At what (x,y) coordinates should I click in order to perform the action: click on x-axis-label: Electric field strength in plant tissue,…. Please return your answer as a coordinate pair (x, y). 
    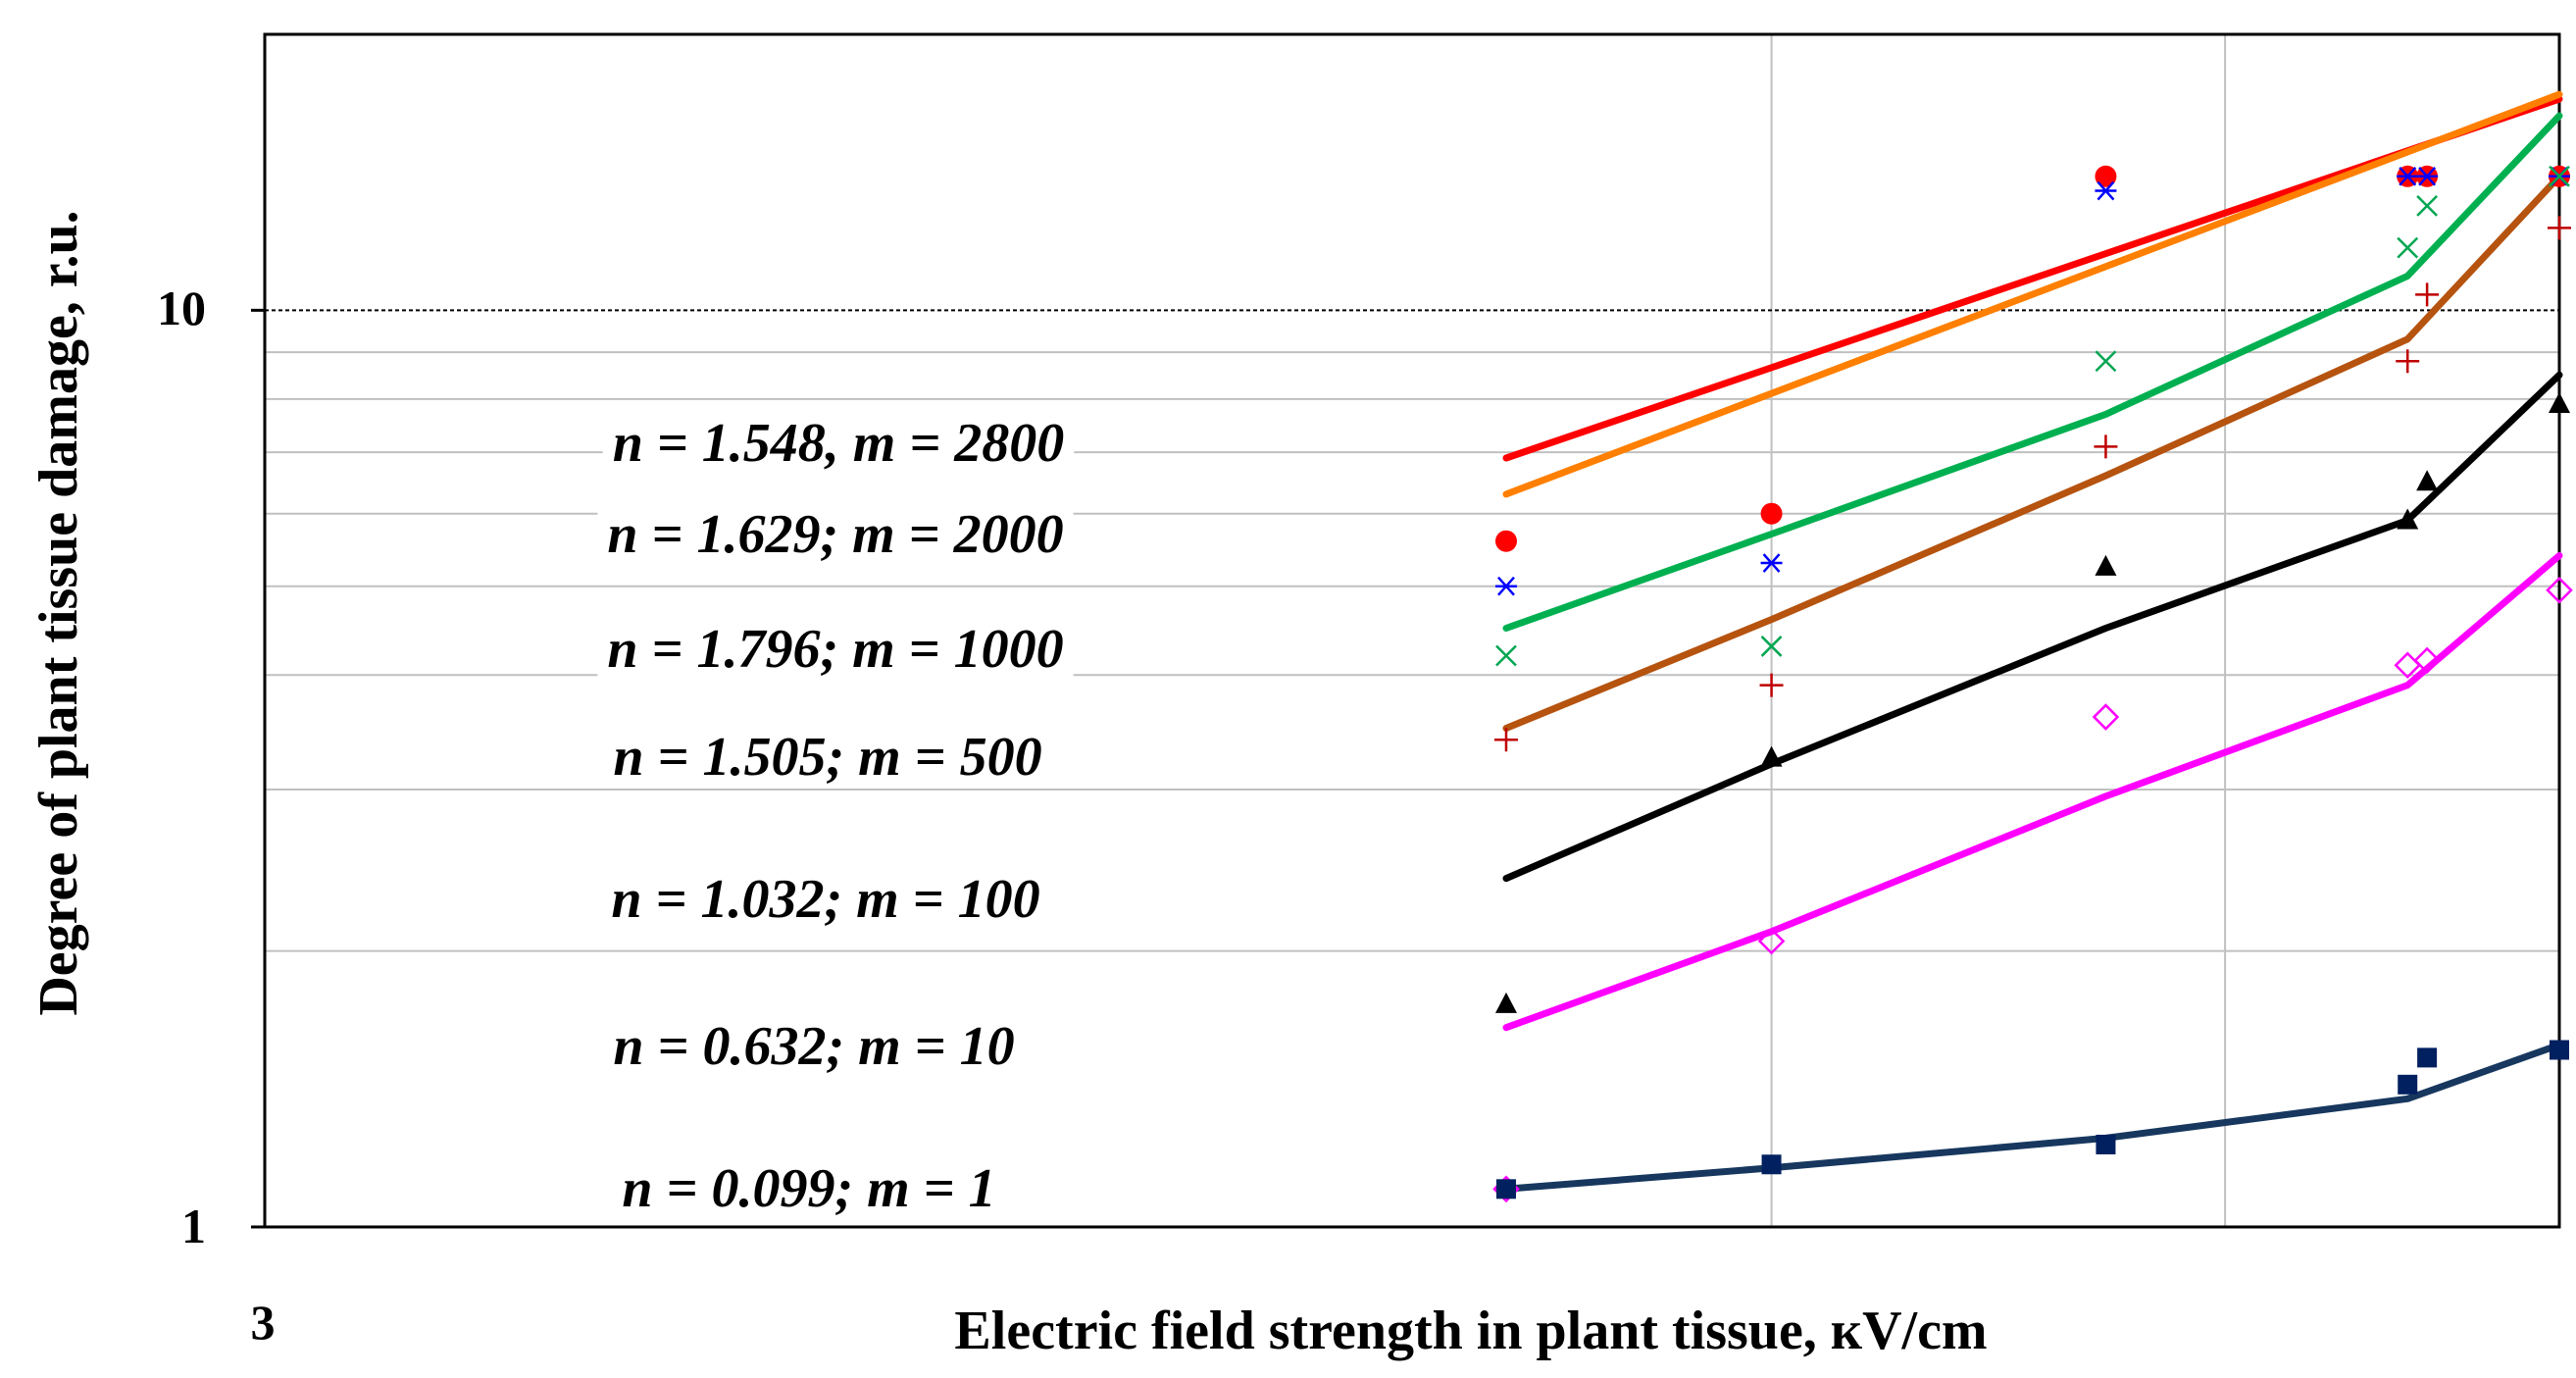
    Looking at the image, I should click on (1470, 1331).